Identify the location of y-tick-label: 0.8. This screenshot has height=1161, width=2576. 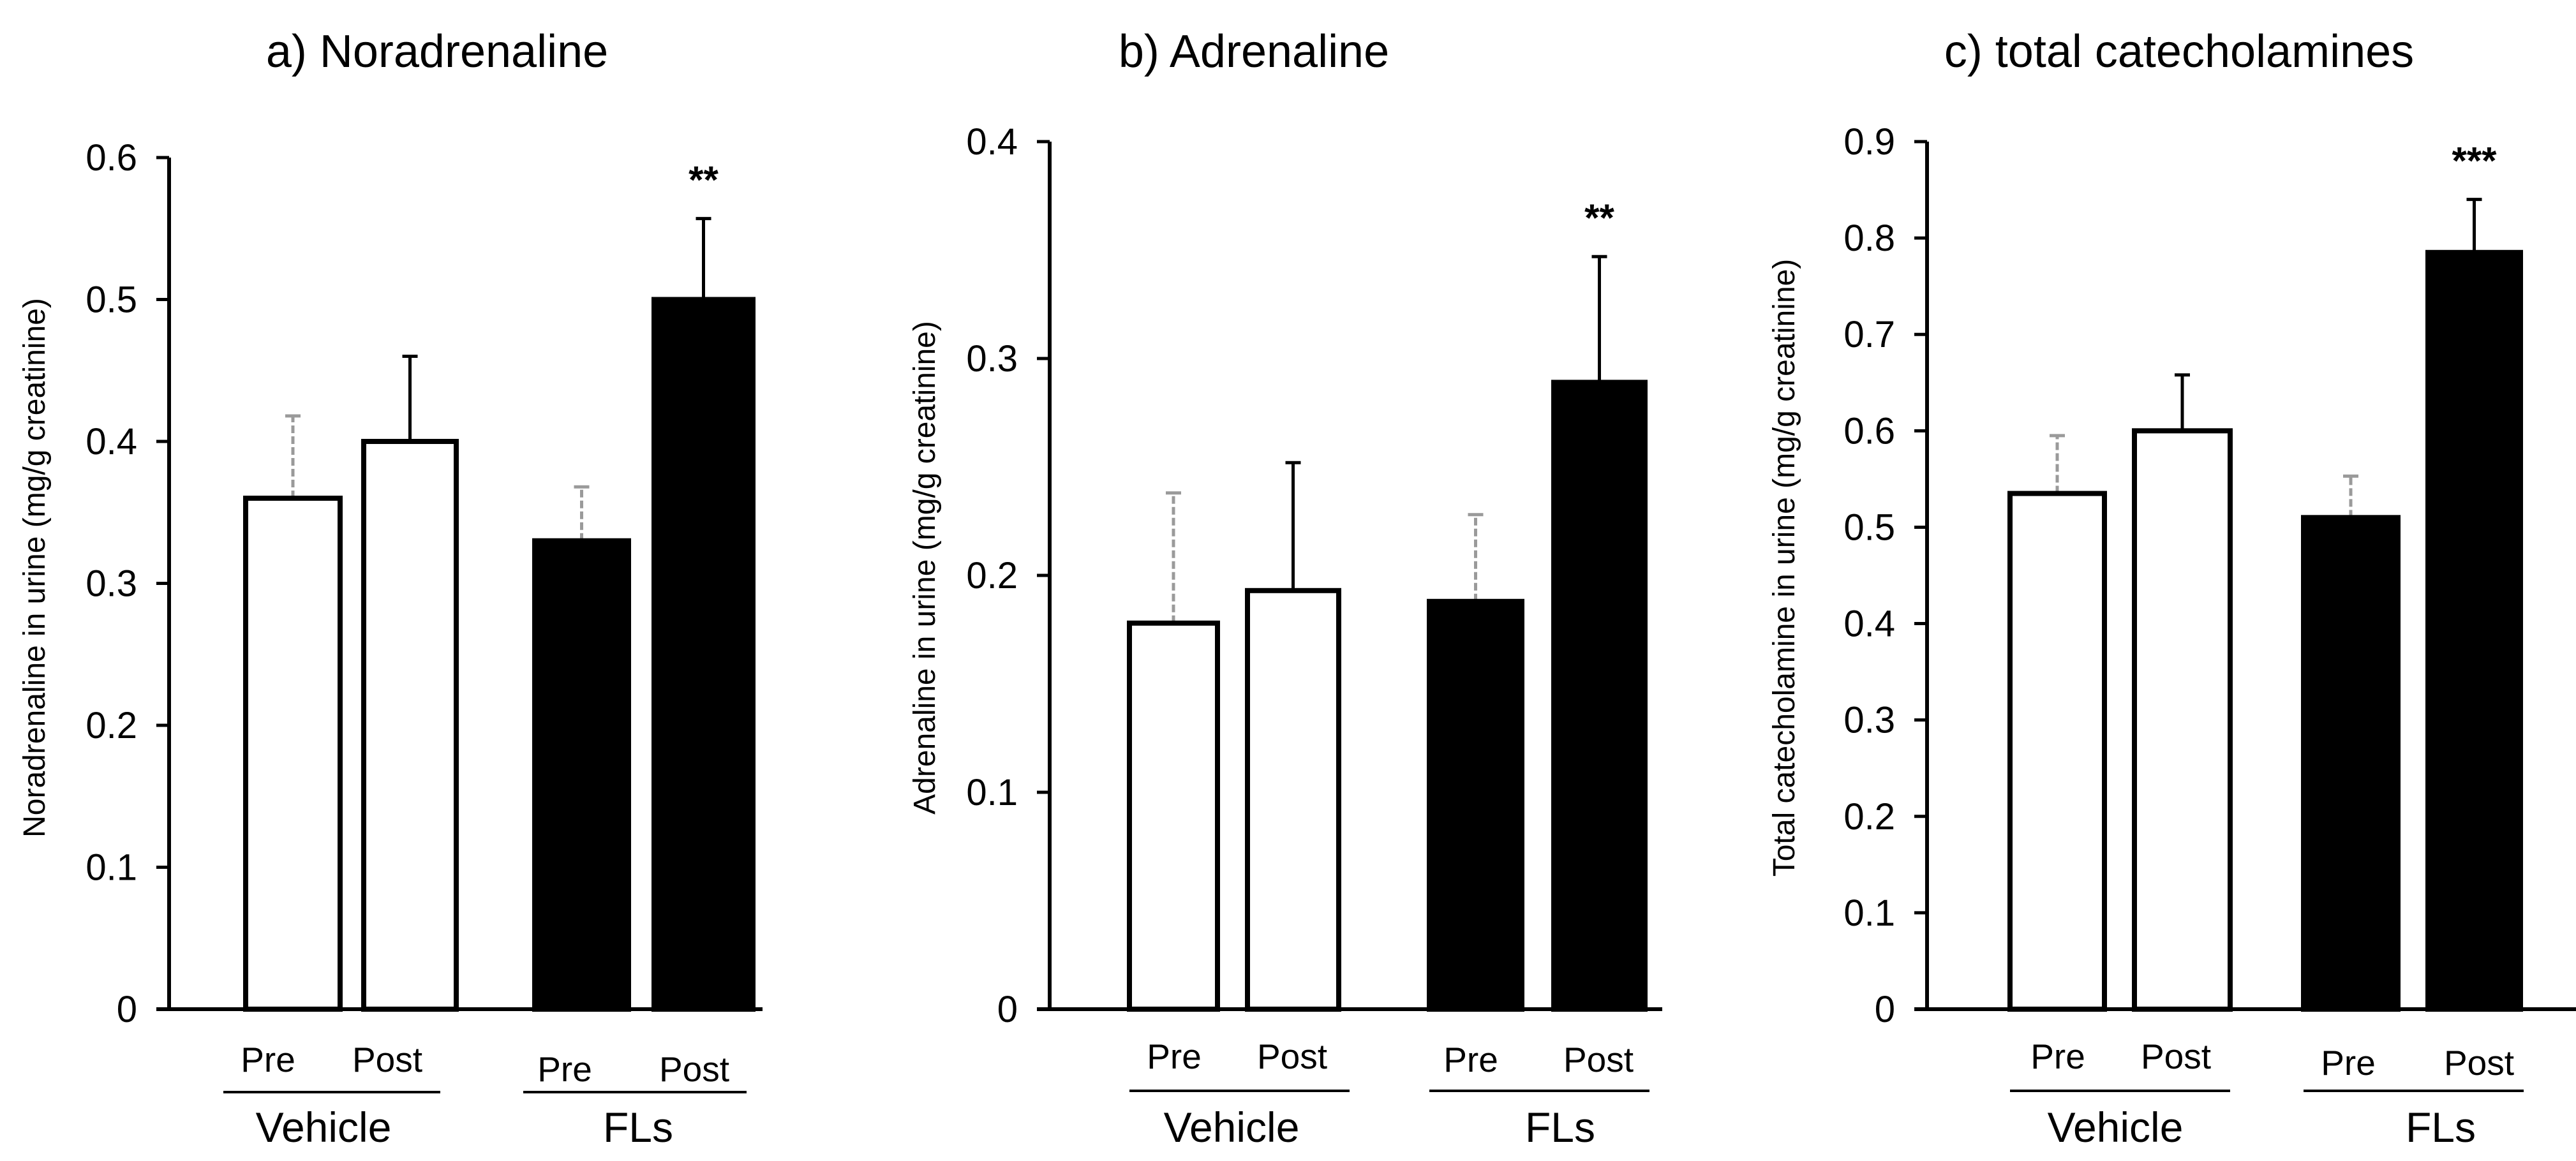
(1869, 238).